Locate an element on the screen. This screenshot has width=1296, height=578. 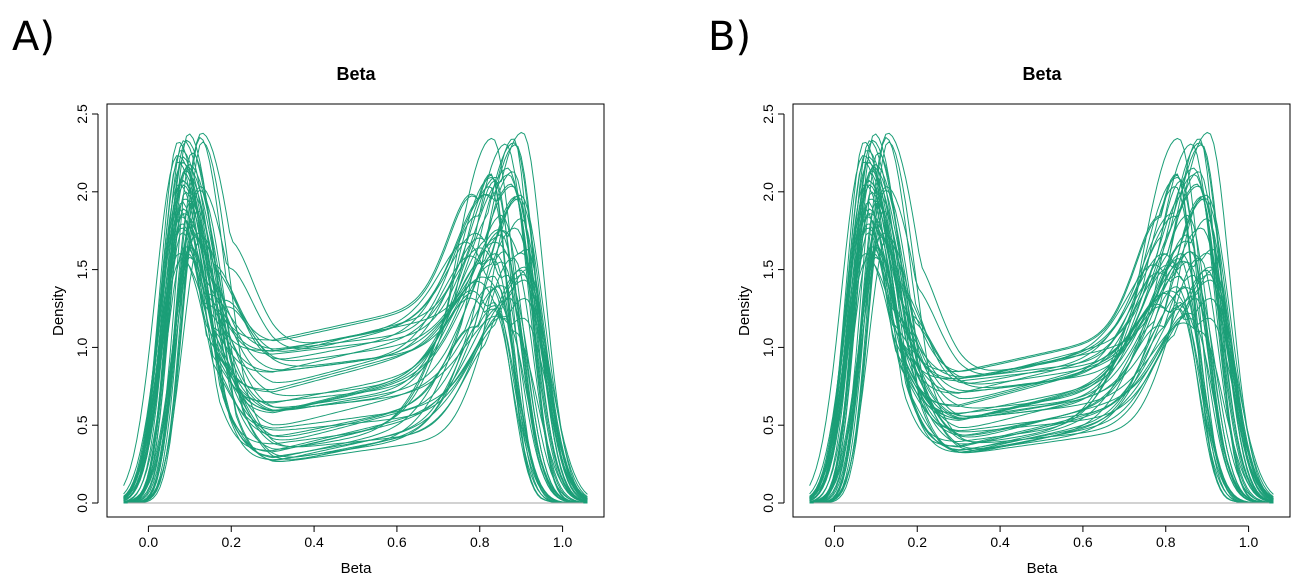
panel-b-y-tick-label: 0.0 is located at coordinates (768, 503).